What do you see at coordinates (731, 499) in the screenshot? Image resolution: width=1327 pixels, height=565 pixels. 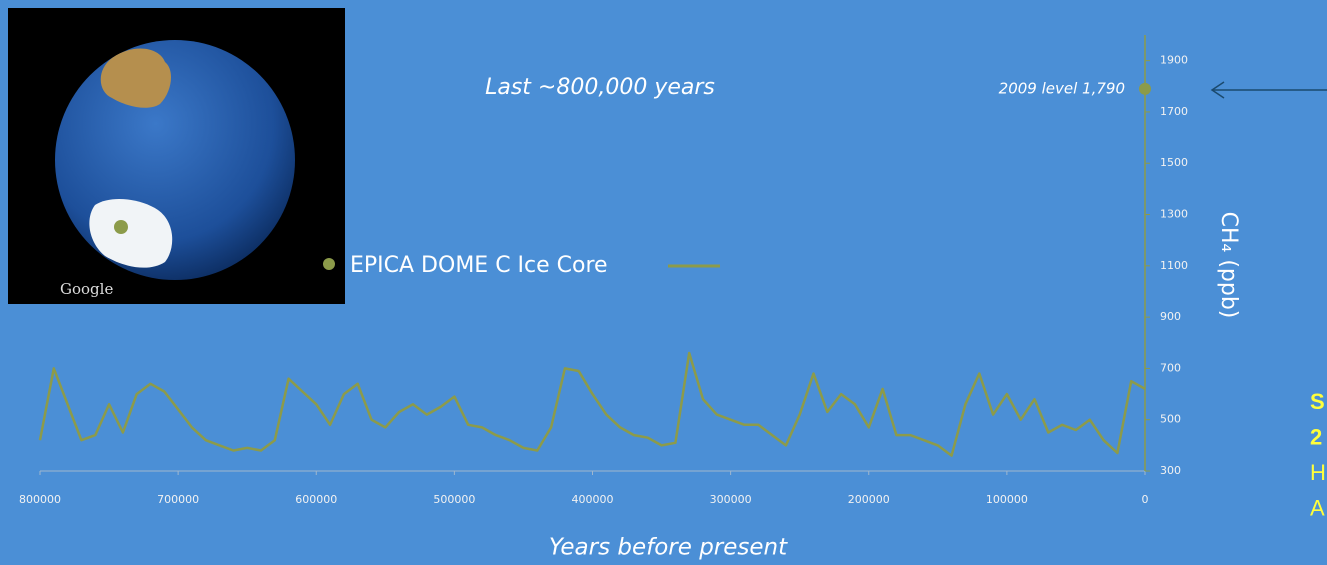 I see `x-tick-label: 300000` at bounding box center [731, 499].